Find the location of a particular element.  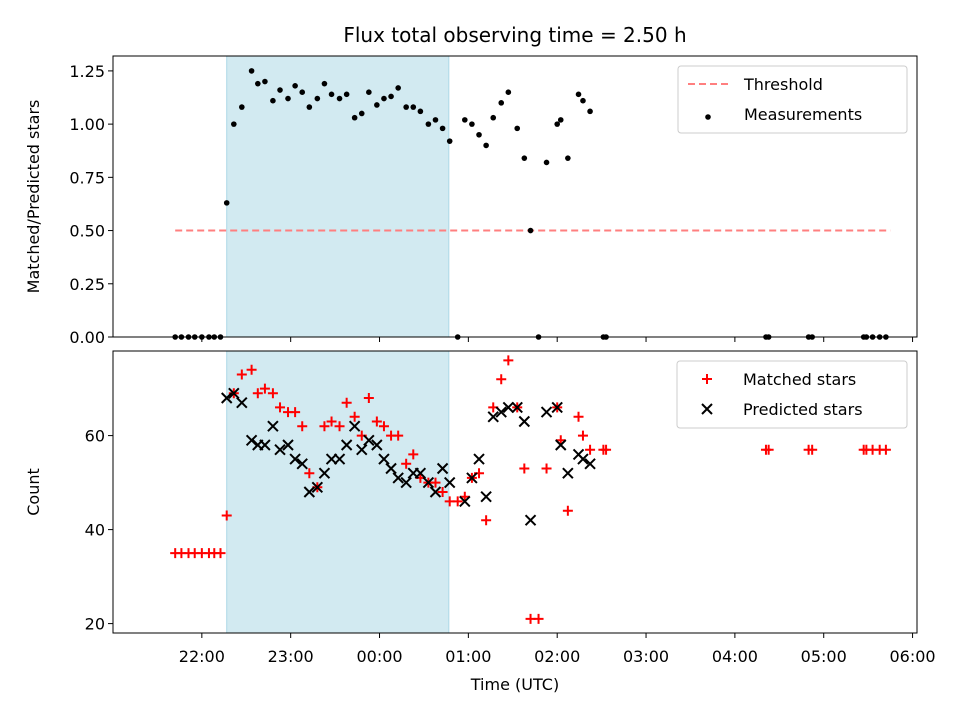

y-tick-label: 40 is located at coordinates (95, 530).